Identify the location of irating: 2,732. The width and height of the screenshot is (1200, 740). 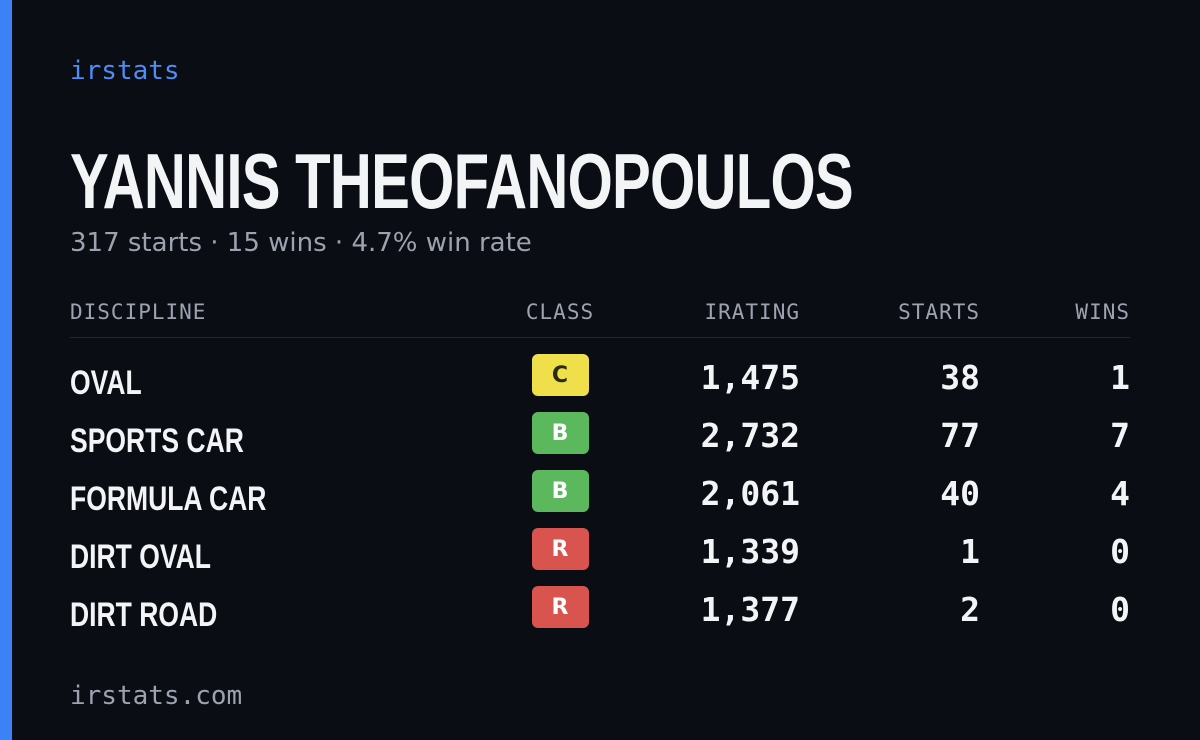
(750, 435).